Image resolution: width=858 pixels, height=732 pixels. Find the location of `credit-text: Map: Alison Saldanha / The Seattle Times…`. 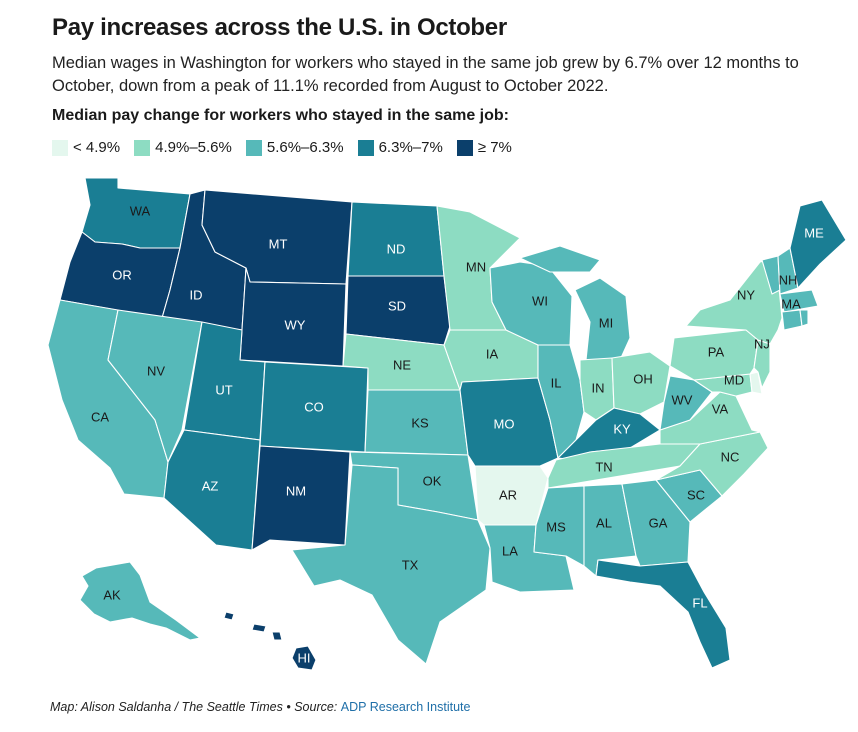

credit-text: Map: Alison Saldanha / The Seattle Times… is located at coordinates (195, 707).